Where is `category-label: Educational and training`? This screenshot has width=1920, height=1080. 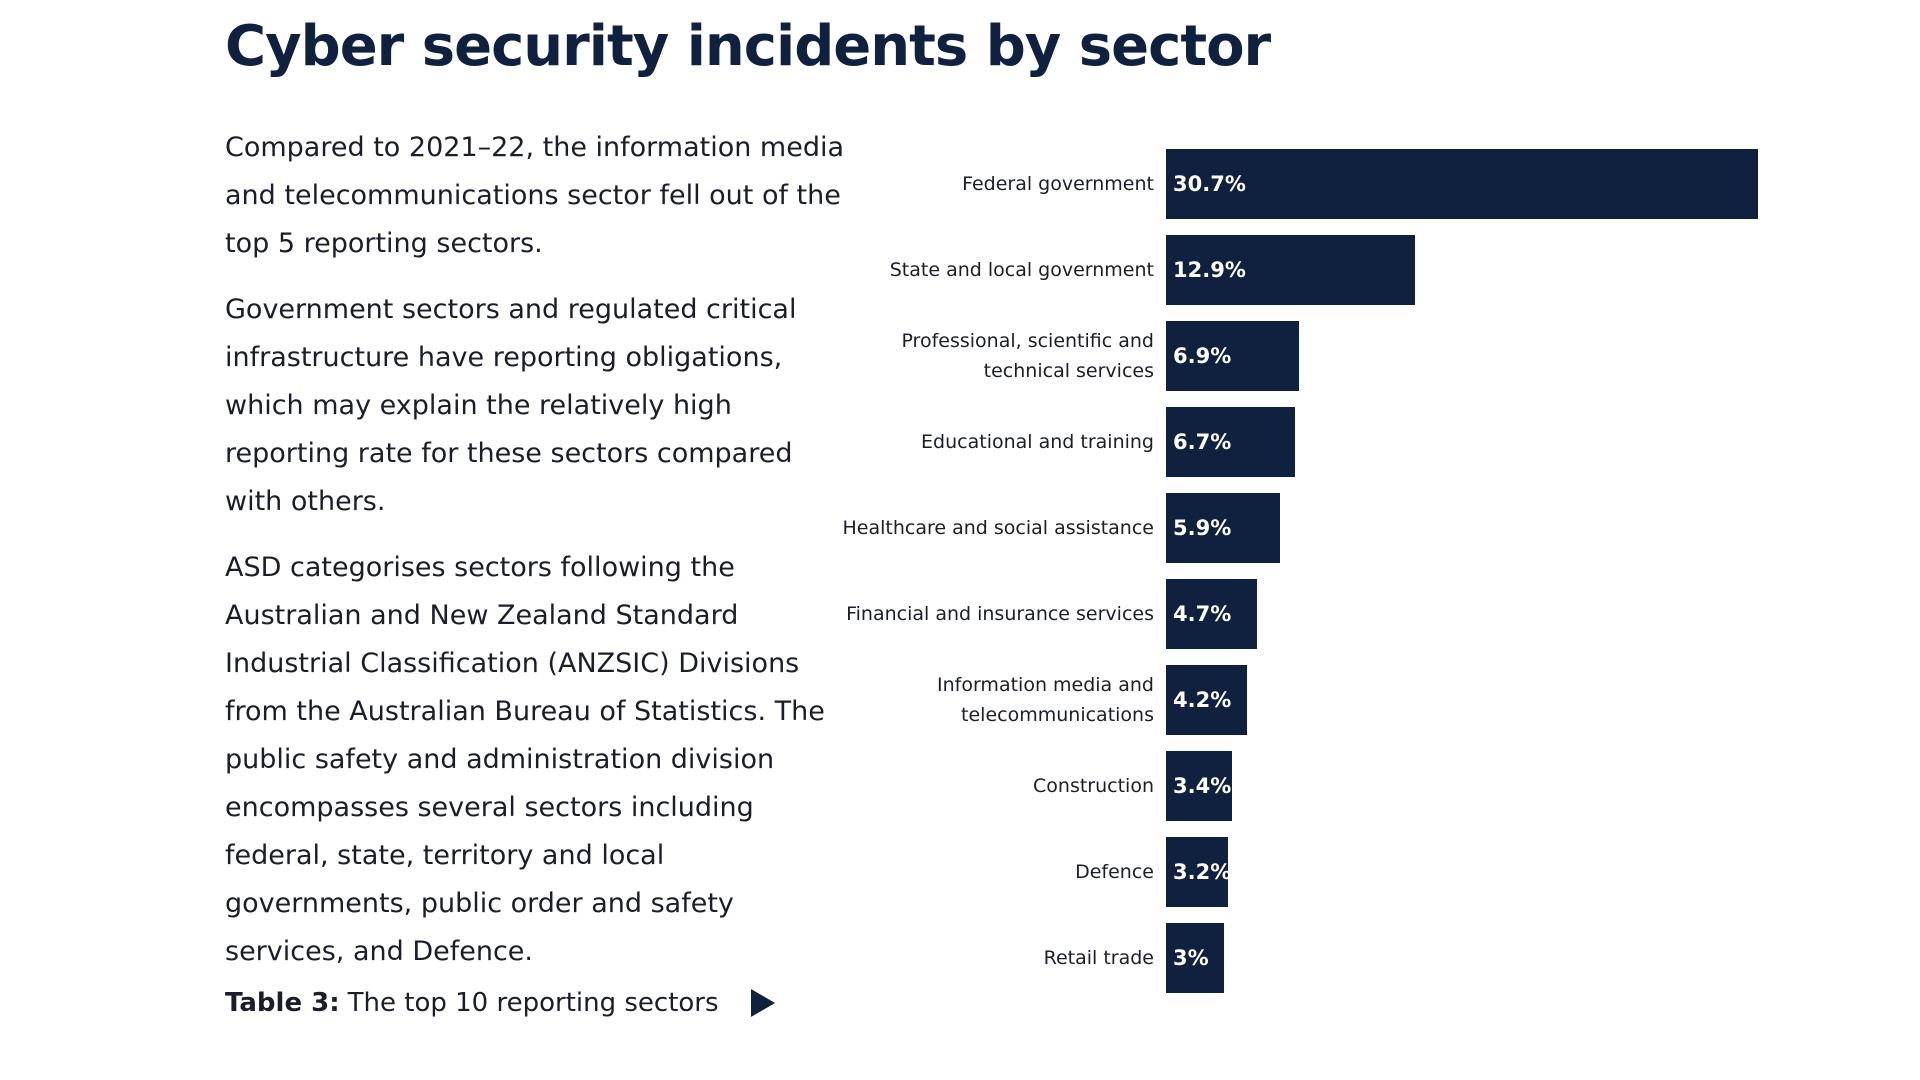
category-label: Educational and training is located at coordinates (1037, 442).